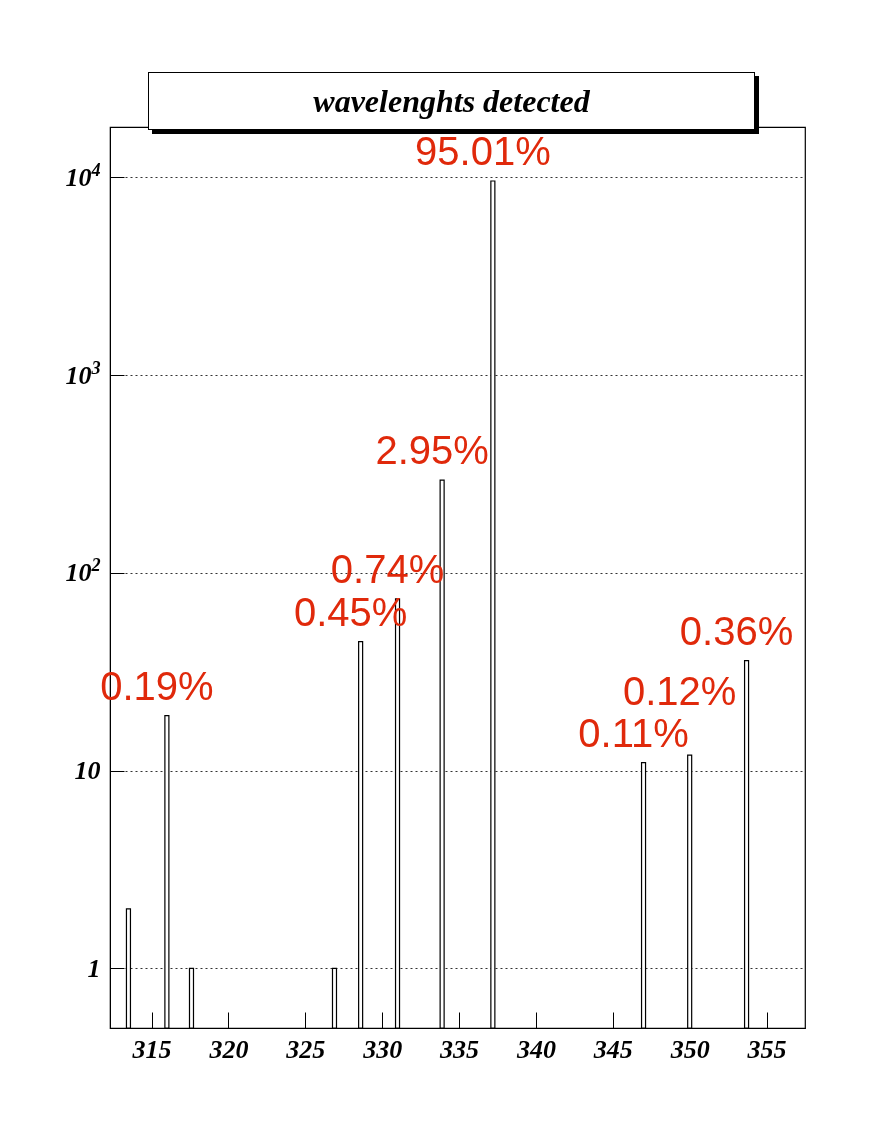  Describe the element at coordinates (94, 968) in the screenshot. I see `y-tick-label: 1` at that location.